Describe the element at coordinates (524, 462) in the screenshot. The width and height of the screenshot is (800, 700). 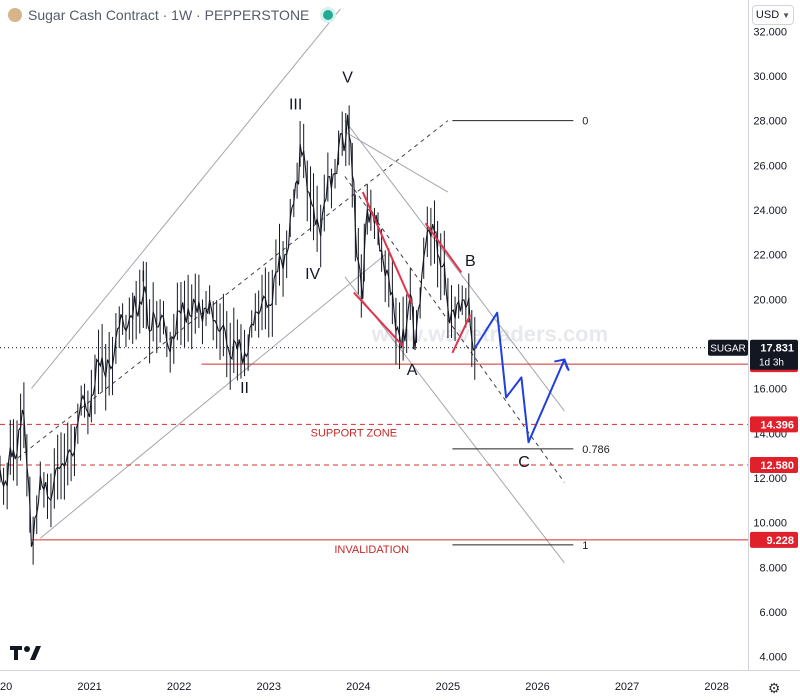
I see `wave-label-c: C` at that location.